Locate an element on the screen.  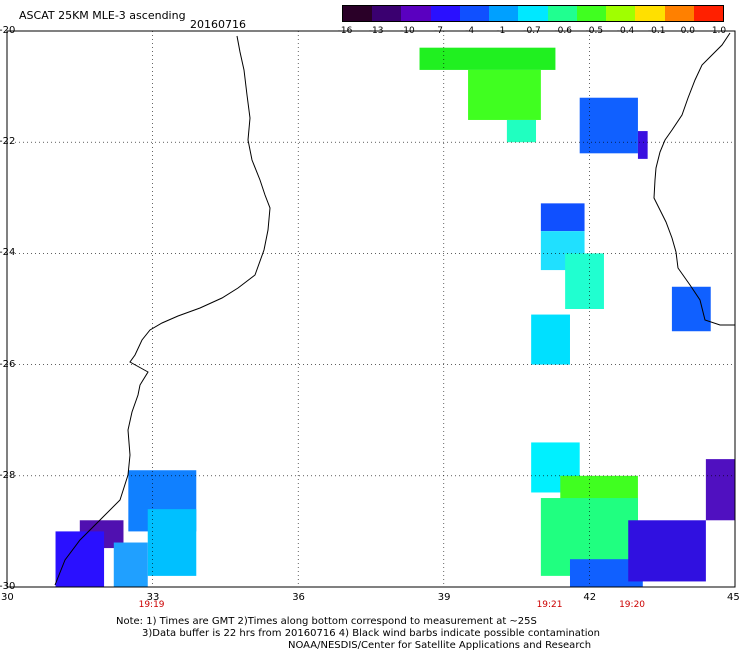
date-label: 20160716 is located at coordinates (218, 24).